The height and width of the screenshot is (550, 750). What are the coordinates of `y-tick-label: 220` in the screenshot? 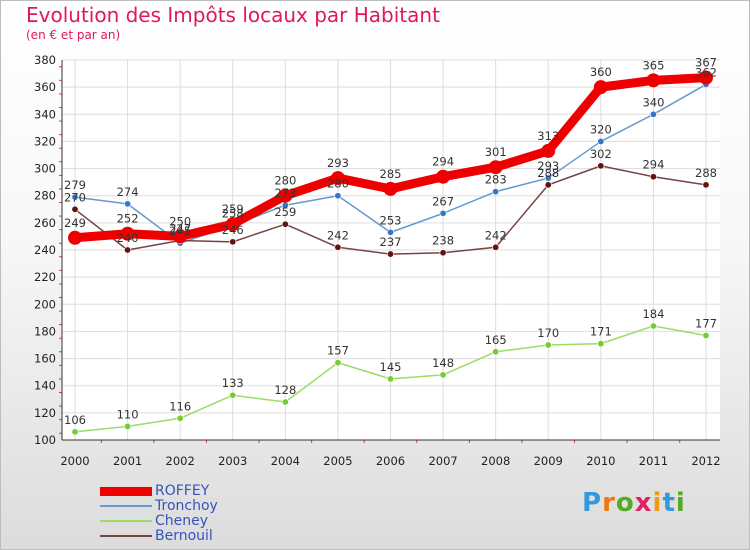 It's located at (45, 277).